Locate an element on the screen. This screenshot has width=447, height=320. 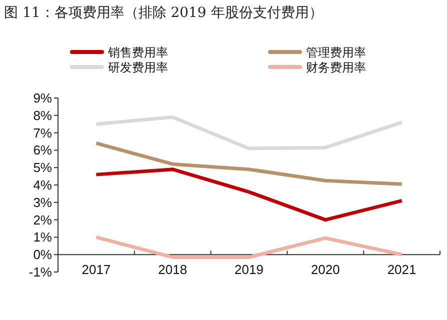
x-tick-label: 2017 is located at coordinates (96, 269).